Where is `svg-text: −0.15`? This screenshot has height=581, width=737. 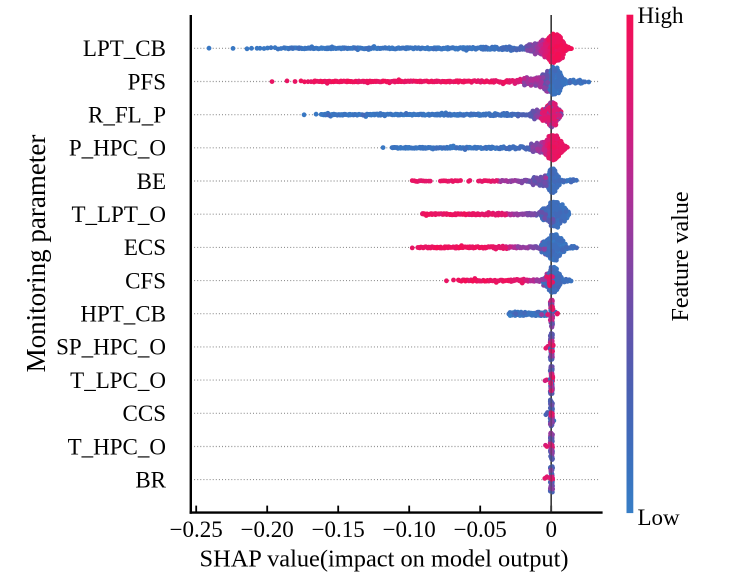
svg-text: −0.15 is located at coordinates (338, 529).